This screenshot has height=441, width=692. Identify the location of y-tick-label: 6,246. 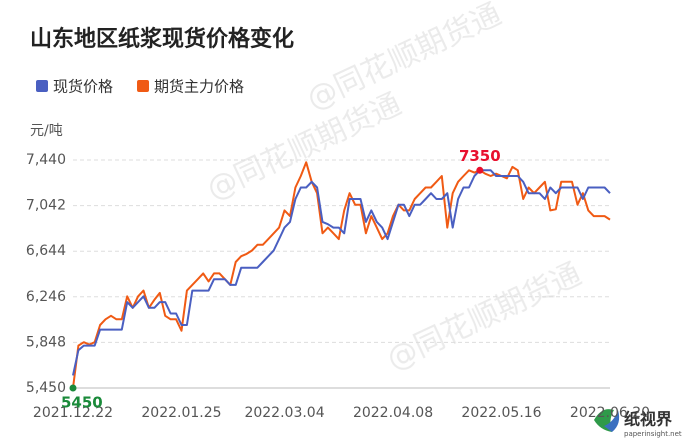
(46, 297).